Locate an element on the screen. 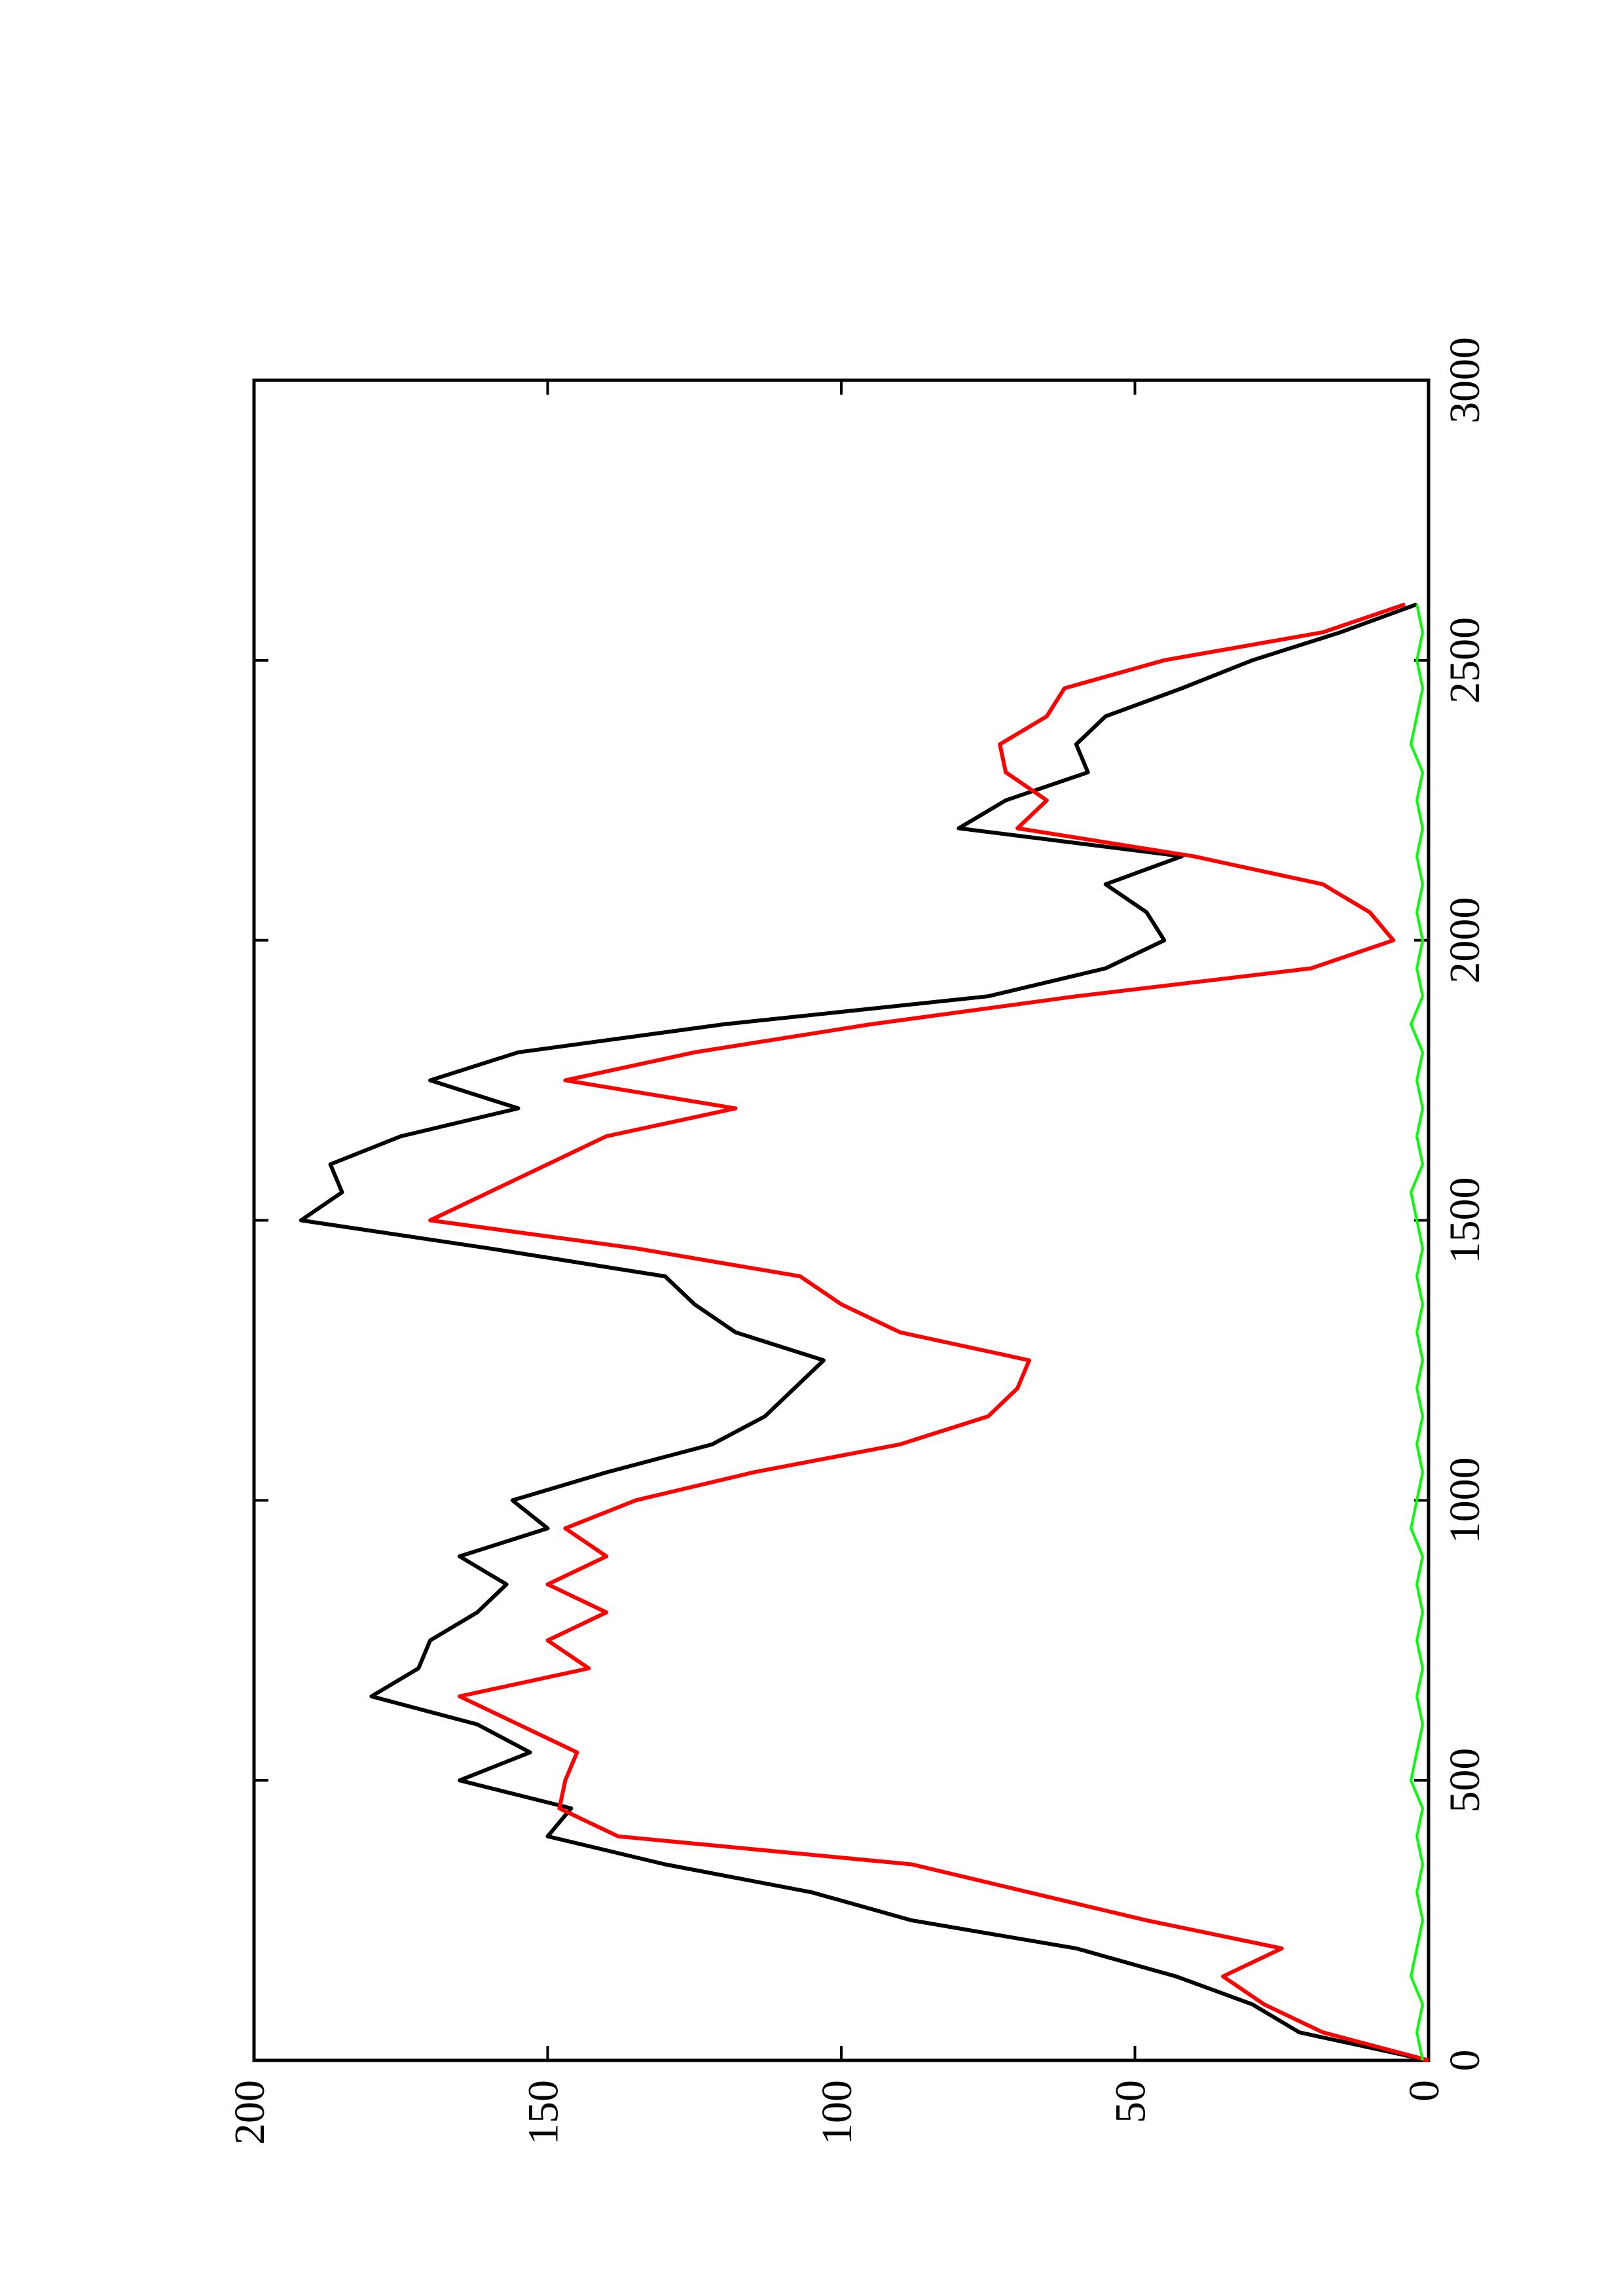  y-tick-label: 50 is located at coordinates (1131, 2101).